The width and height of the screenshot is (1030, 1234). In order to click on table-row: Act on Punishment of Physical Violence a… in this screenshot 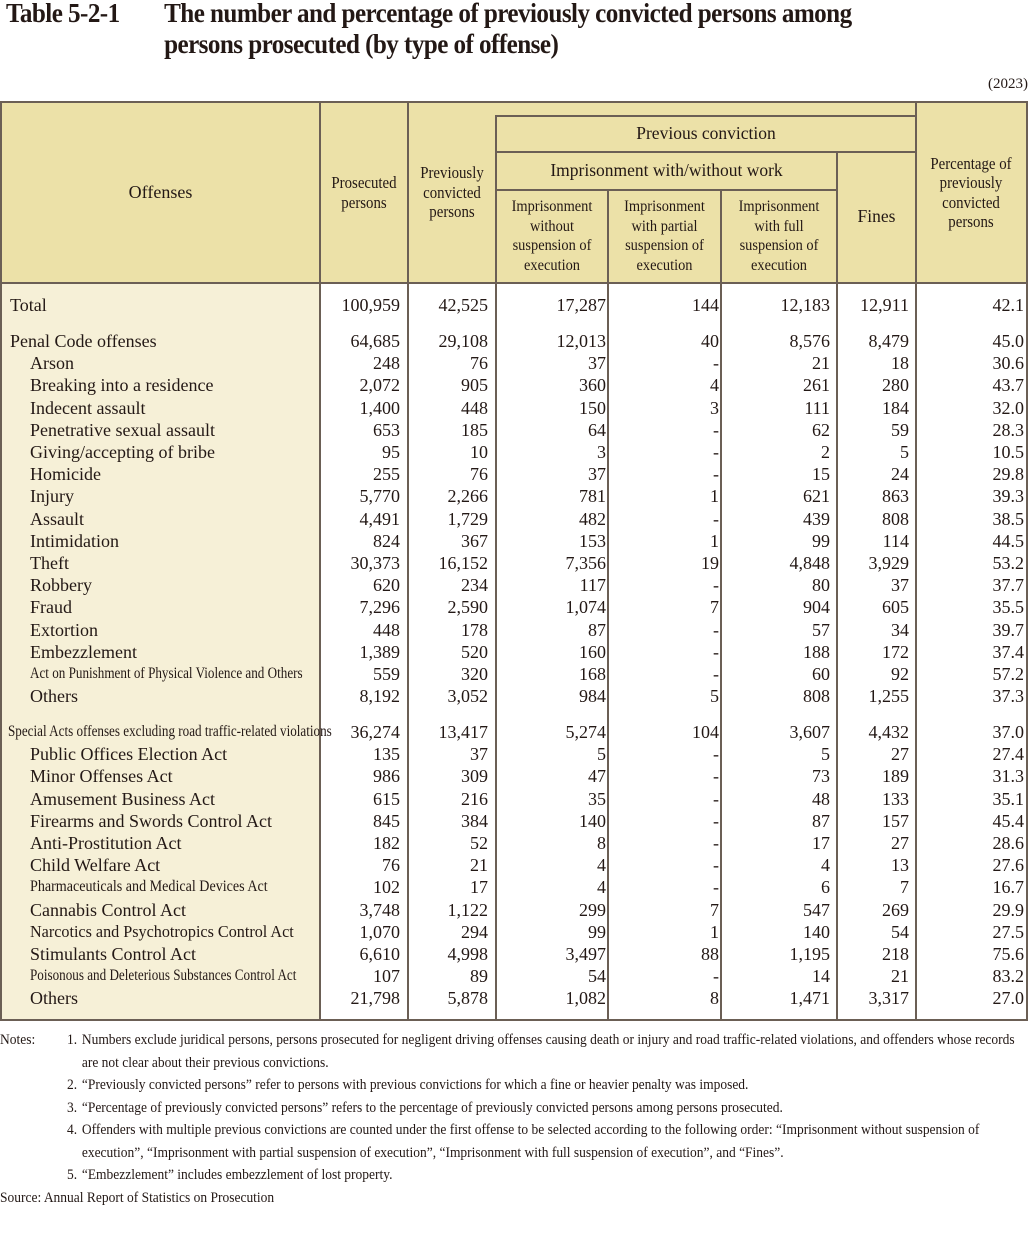, I will do `click(514, 674)`.